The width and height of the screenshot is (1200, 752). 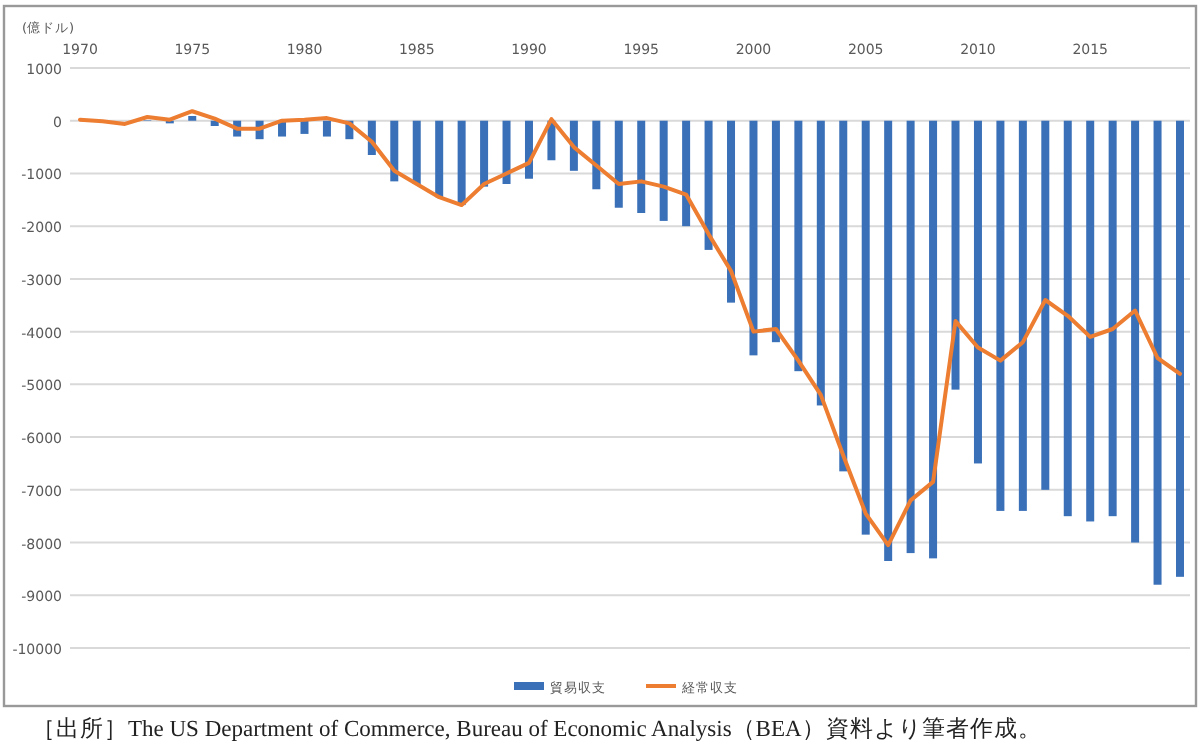 I want to click on text: ［出所］The US Department of Commerce, Bureau of Economic Analysis（BEA）資料より筆者作成。, so click(x=537, y=729).